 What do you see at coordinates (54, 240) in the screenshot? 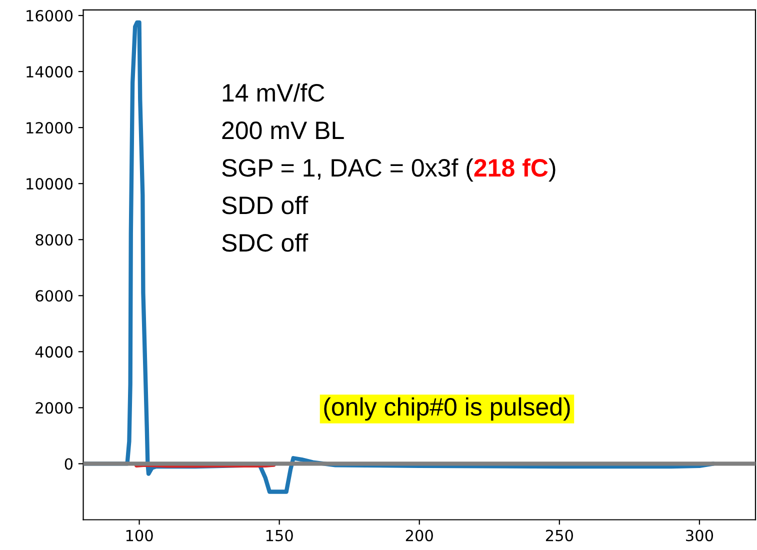
I see `y-tick-label: 8000` at bounding box center [54, 240].